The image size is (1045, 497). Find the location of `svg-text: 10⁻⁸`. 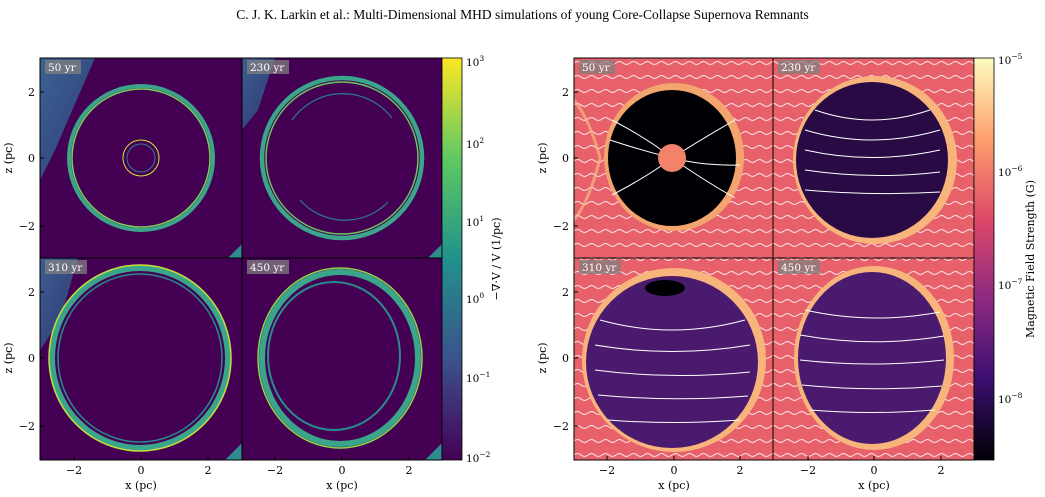

svg-text: 10⁻⁸ is located at coordinates (1010, 398).